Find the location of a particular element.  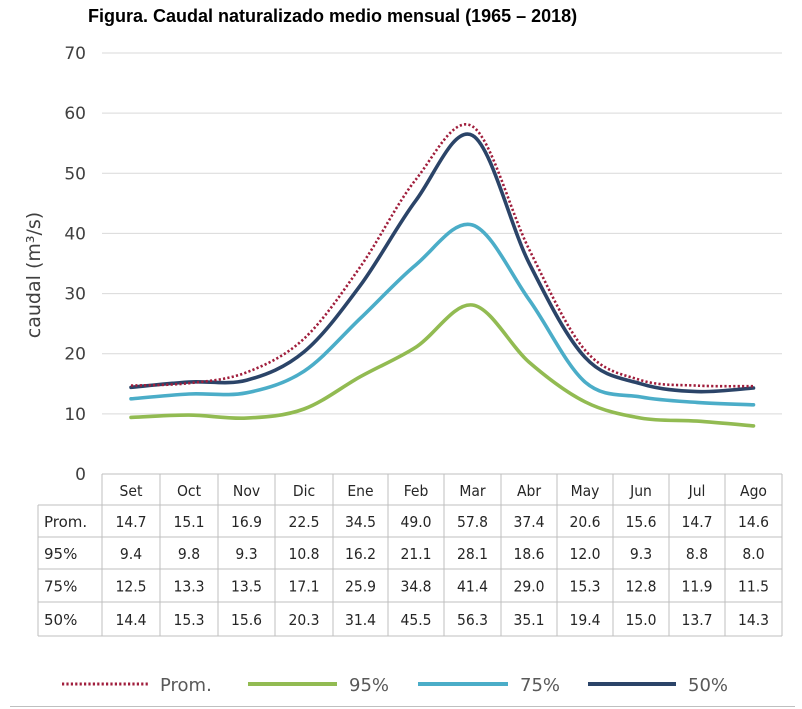

x-tick-label: Abr is located at coordinates (529, 491).